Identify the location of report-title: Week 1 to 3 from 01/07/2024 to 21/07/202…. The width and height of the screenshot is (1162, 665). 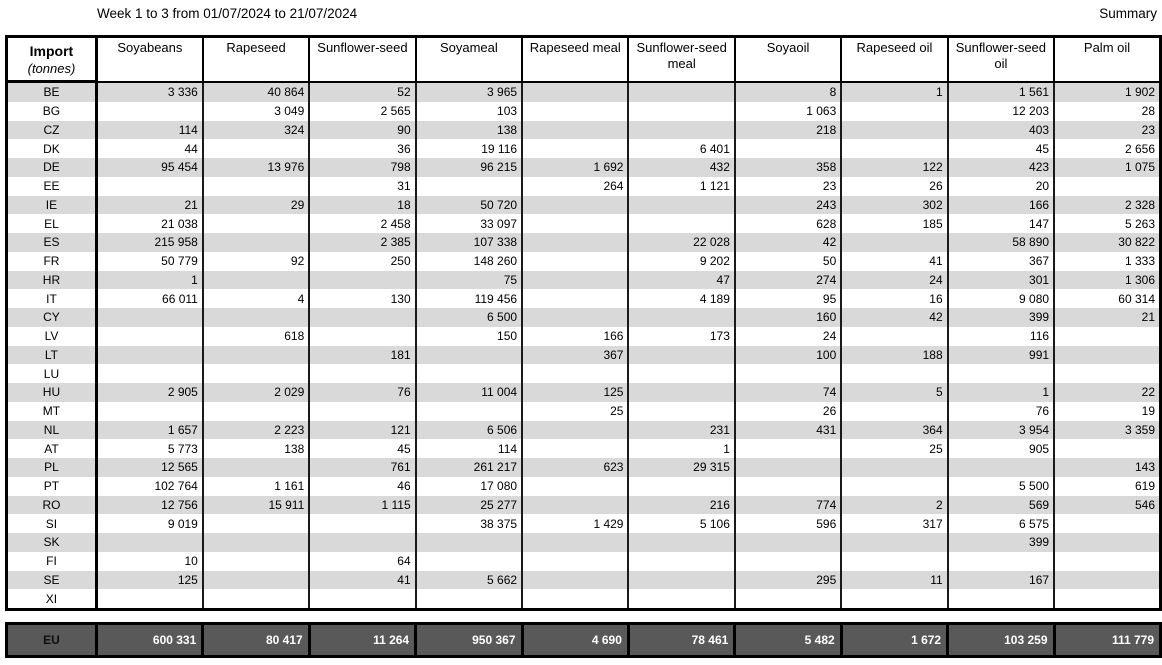
(227, 13).